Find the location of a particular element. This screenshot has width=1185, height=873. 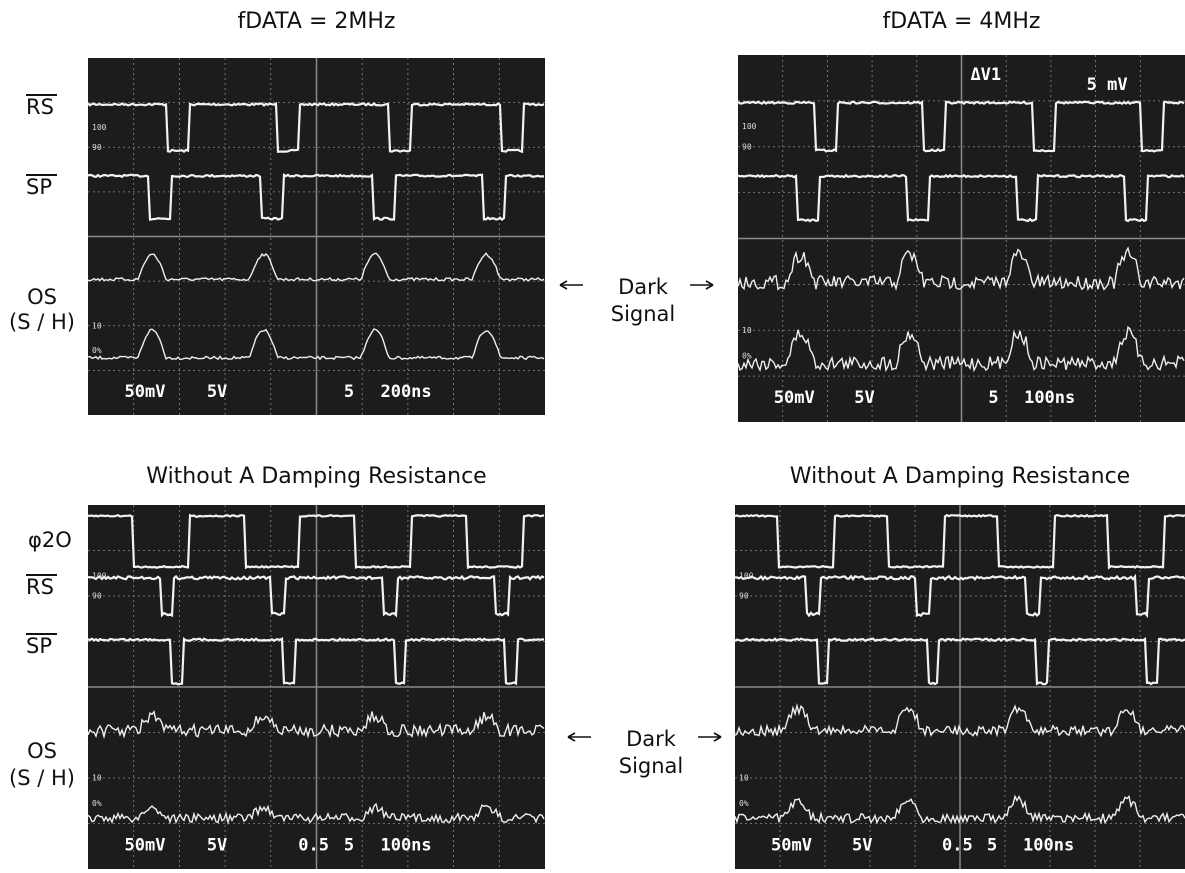

scope-readout: 200ns is located at coordinates (405, 392).